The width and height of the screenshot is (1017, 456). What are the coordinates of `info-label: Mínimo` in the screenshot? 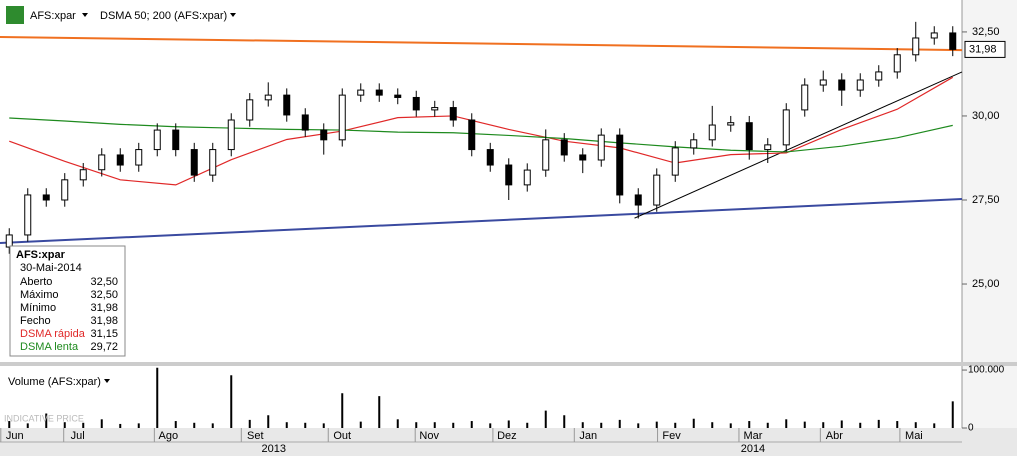 It's located at (38, 308).